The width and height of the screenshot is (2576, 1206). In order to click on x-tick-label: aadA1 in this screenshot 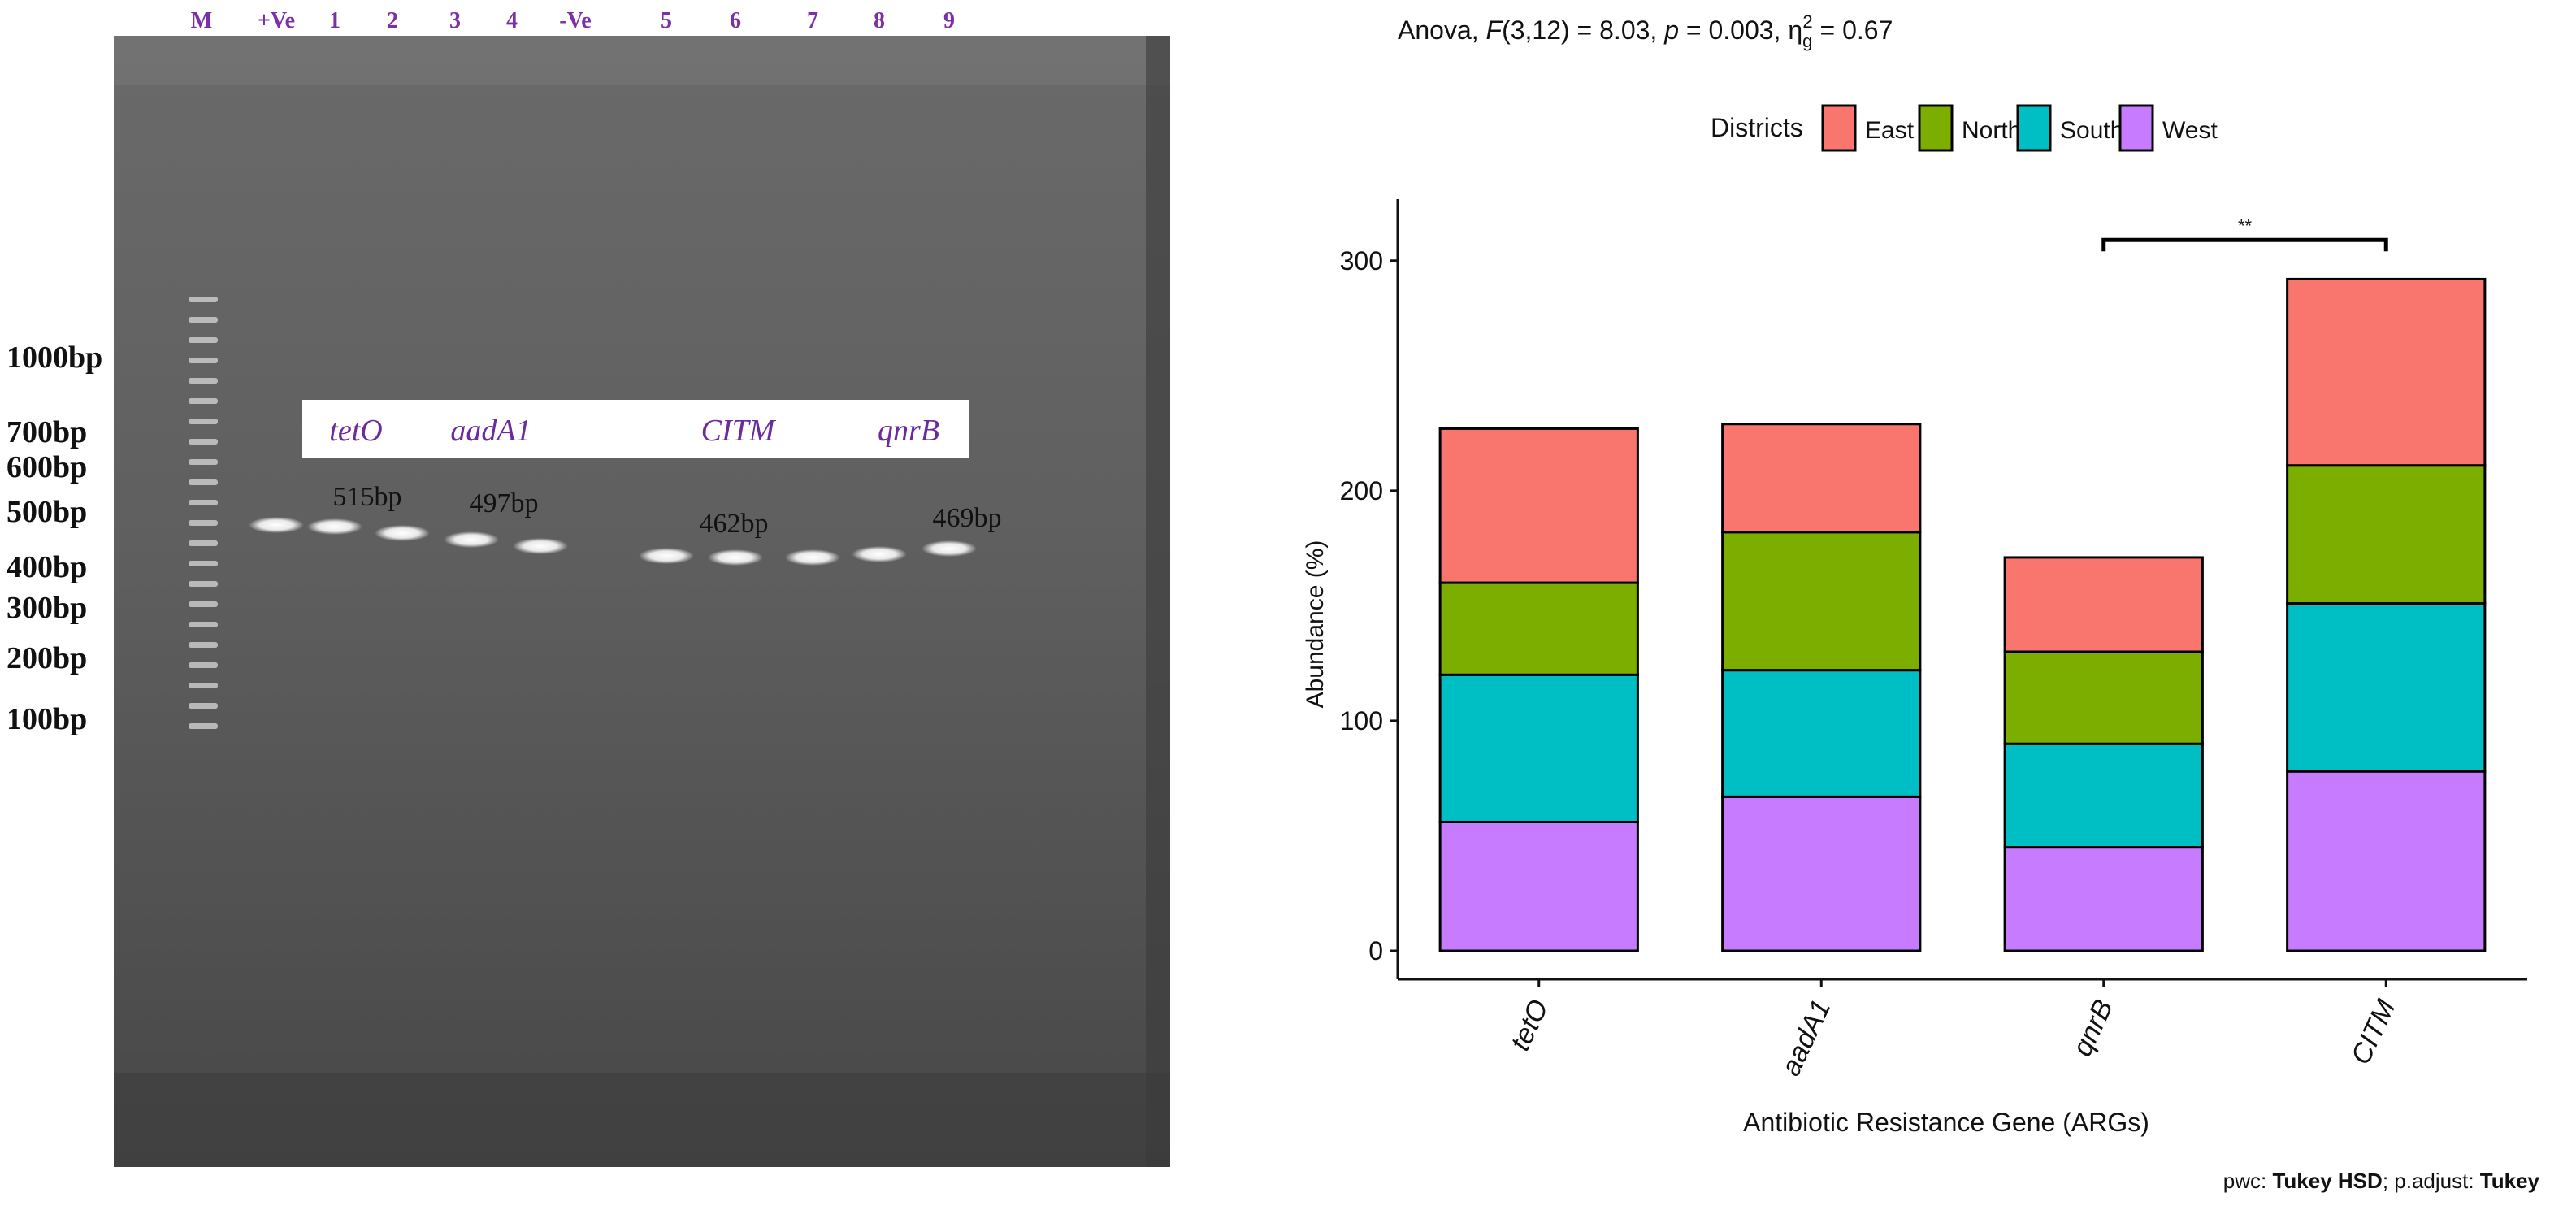, I will do `click(1806, 1037)`.